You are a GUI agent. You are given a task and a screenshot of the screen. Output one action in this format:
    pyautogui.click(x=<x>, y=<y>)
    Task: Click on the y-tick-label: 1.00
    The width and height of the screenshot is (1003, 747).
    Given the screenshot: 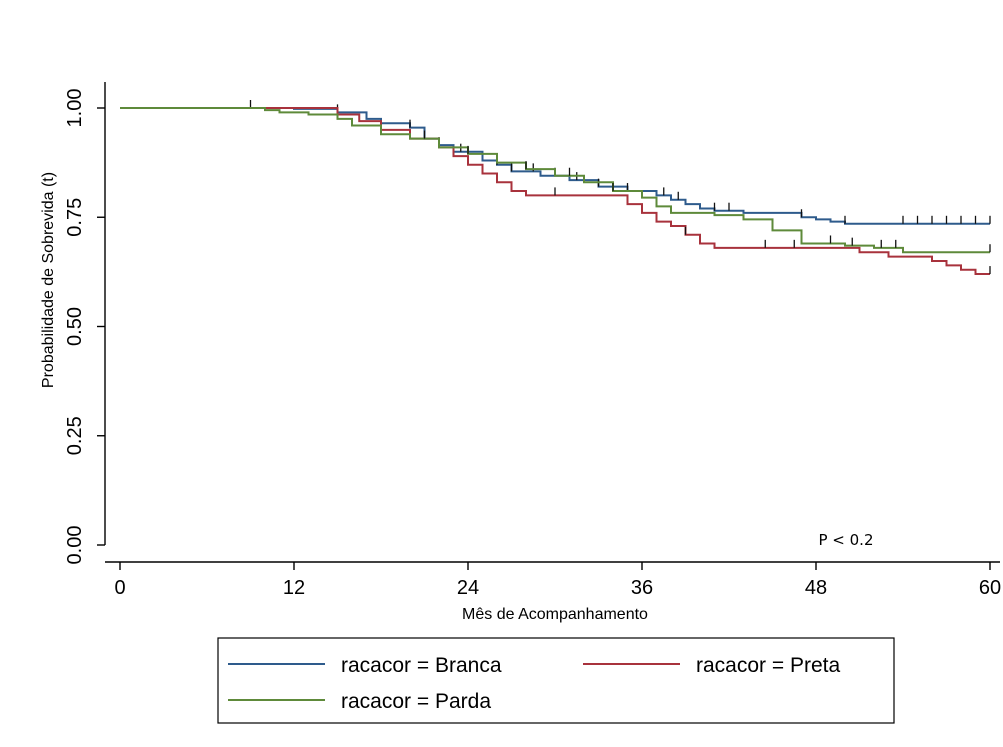 What is the action you would take?
    pyautogui.click(x=75, y=108)
    